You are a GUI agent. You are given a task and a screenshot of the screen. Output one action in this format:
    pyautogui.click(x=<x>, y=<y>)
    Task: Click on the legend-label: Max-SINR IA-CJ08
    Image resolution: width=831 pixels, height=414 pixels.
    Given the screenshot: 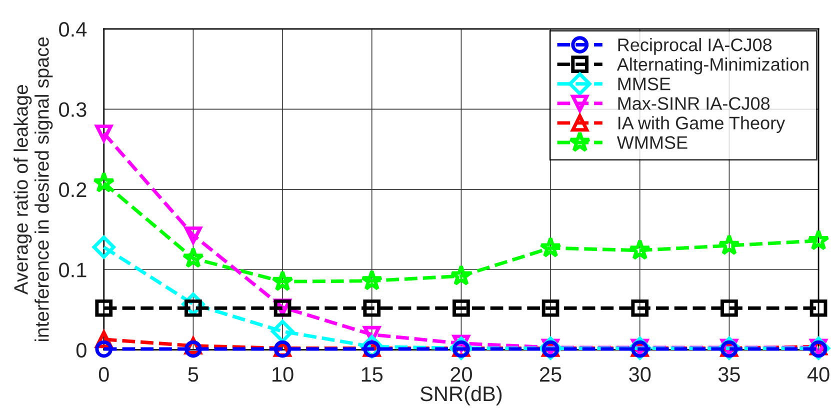 What is the action you would take?
    pyautogui.click(x=694, y=103)
    